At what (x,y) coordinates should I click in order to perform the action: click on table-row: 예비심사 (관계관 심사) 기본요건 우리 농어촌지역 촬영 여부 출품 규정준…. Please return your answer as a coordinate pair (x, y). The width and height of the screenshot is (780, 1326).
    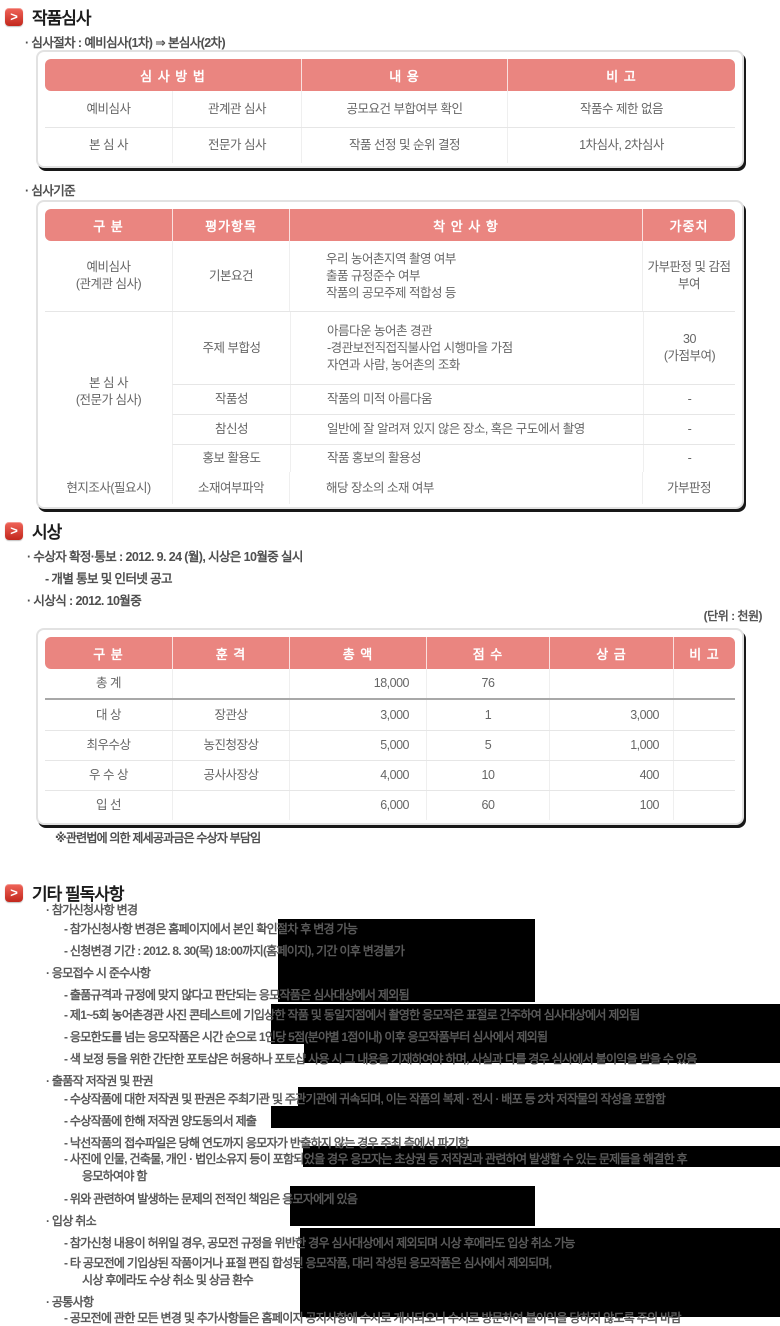
    Looking at the image, I should click on (390, 276).